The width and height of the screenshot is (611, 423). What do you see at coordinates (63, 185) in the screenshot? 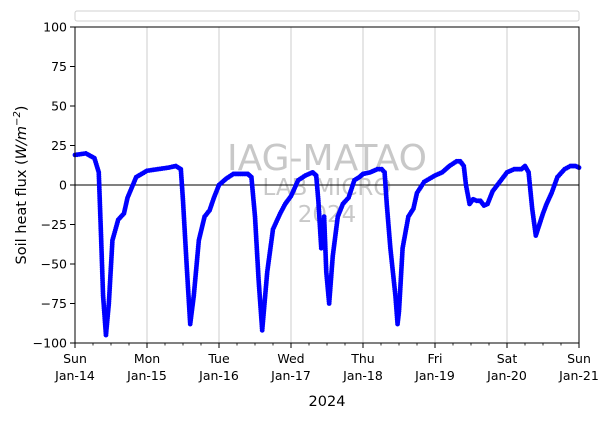
I see `y-tick-label: 0` at bounding box center [63, 185].